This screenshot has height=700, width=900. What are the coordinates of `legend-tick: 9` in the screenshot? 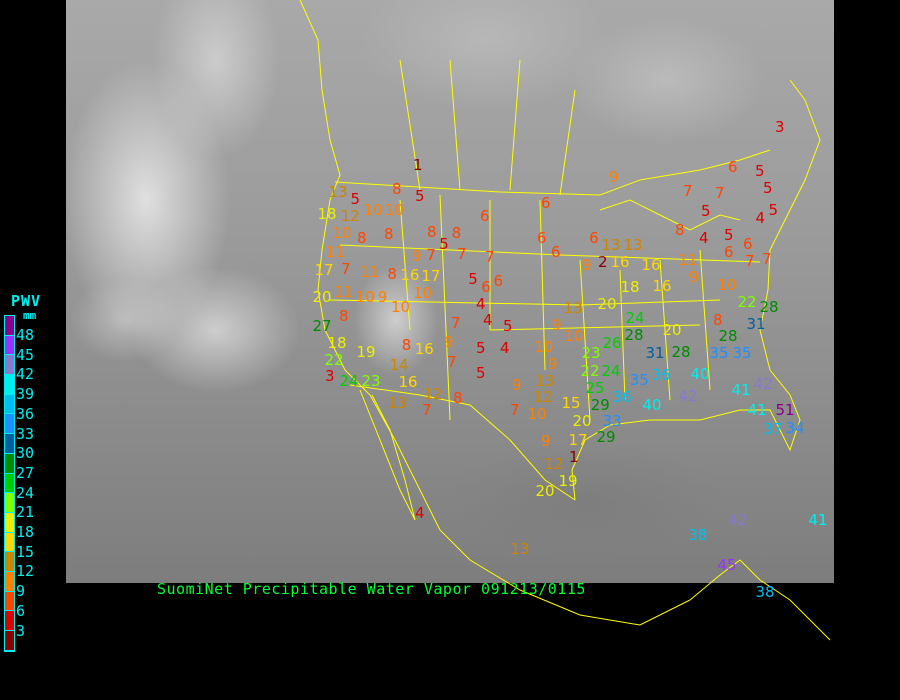 It's located at (21, 591).